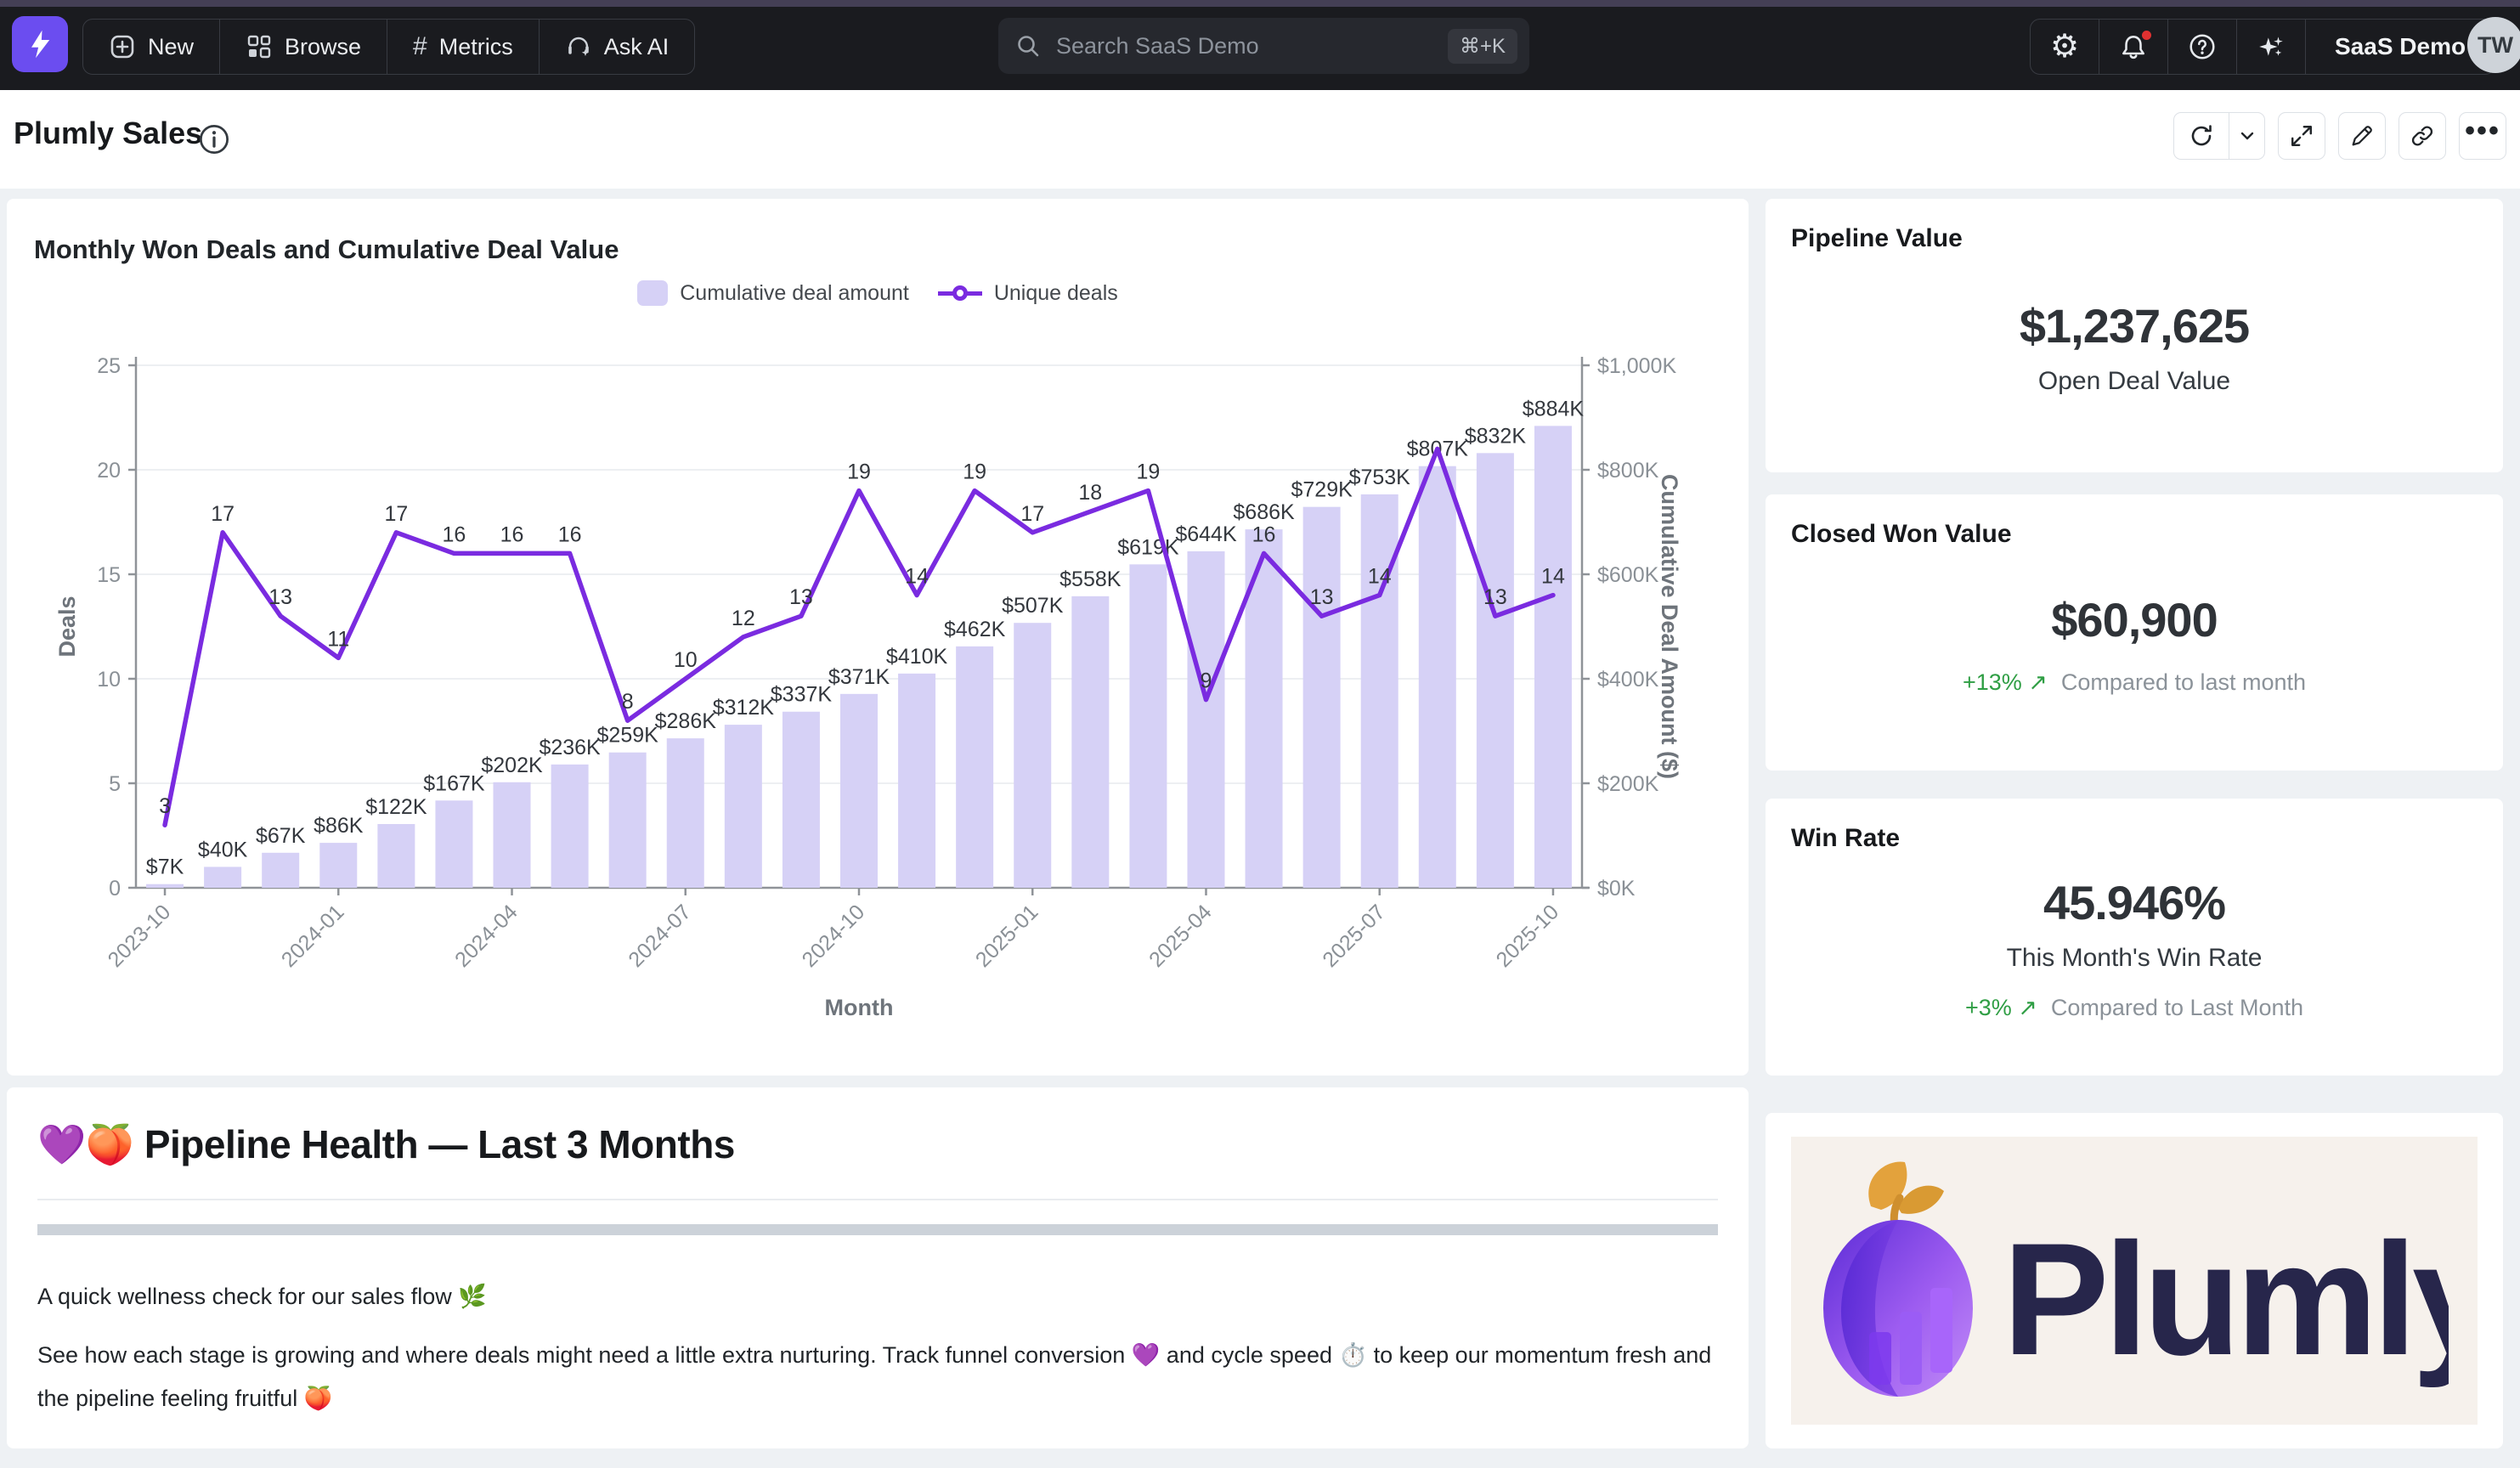 Image resolution: width=2520 pixels, height=1468 pixels. What do you see at coordinates (260, 47) in the screenshot?
I see `grid-icon` at bounding box center [260, 47].